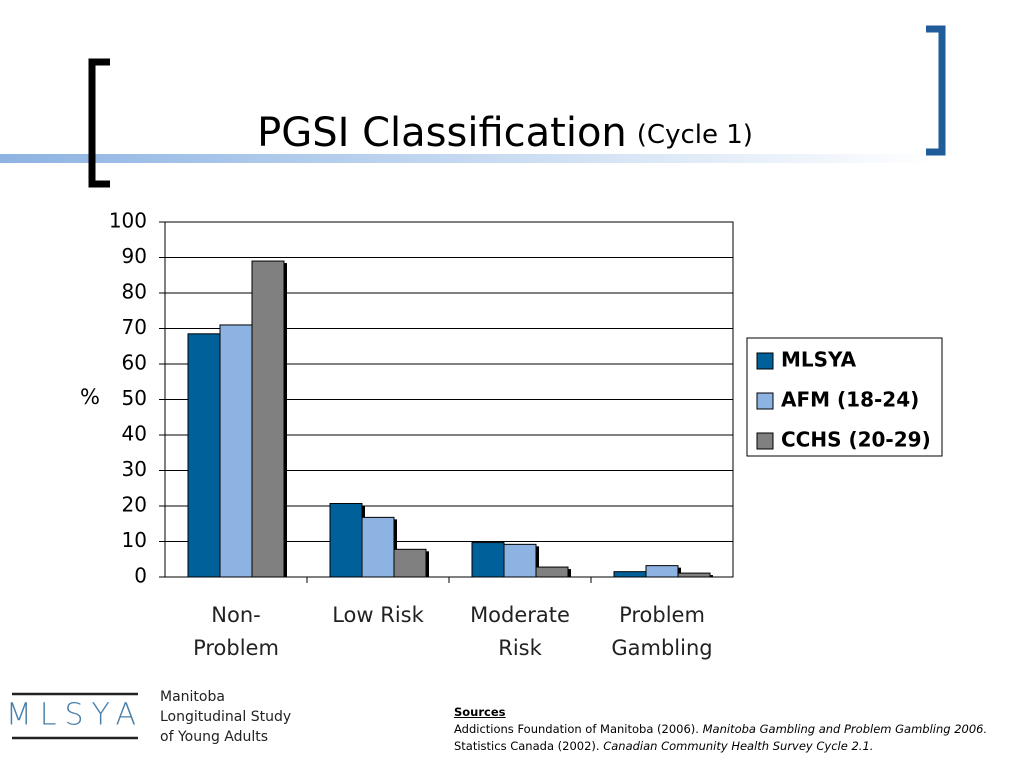 The image size is (1024, 768). What do you see at coordinates (819, 360) in the screenshot?
I see `legend-label: MLSYA` at bounding box center [819, 360].